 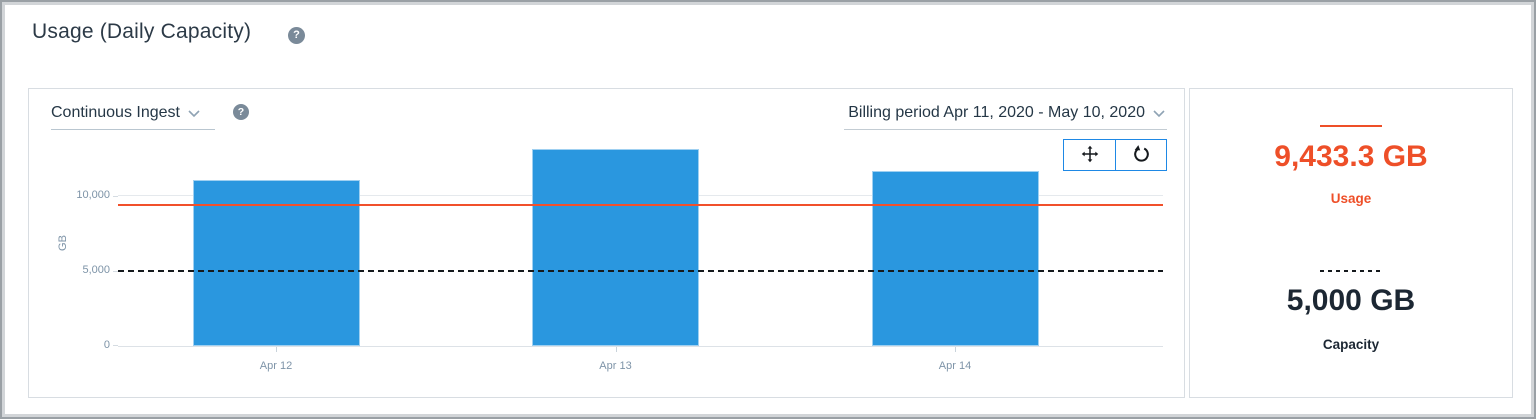 What do you see at coordinates (96, 270) in the screenshot?
I see `y-tick-label: 5,000` at bounding box center [96, 270].